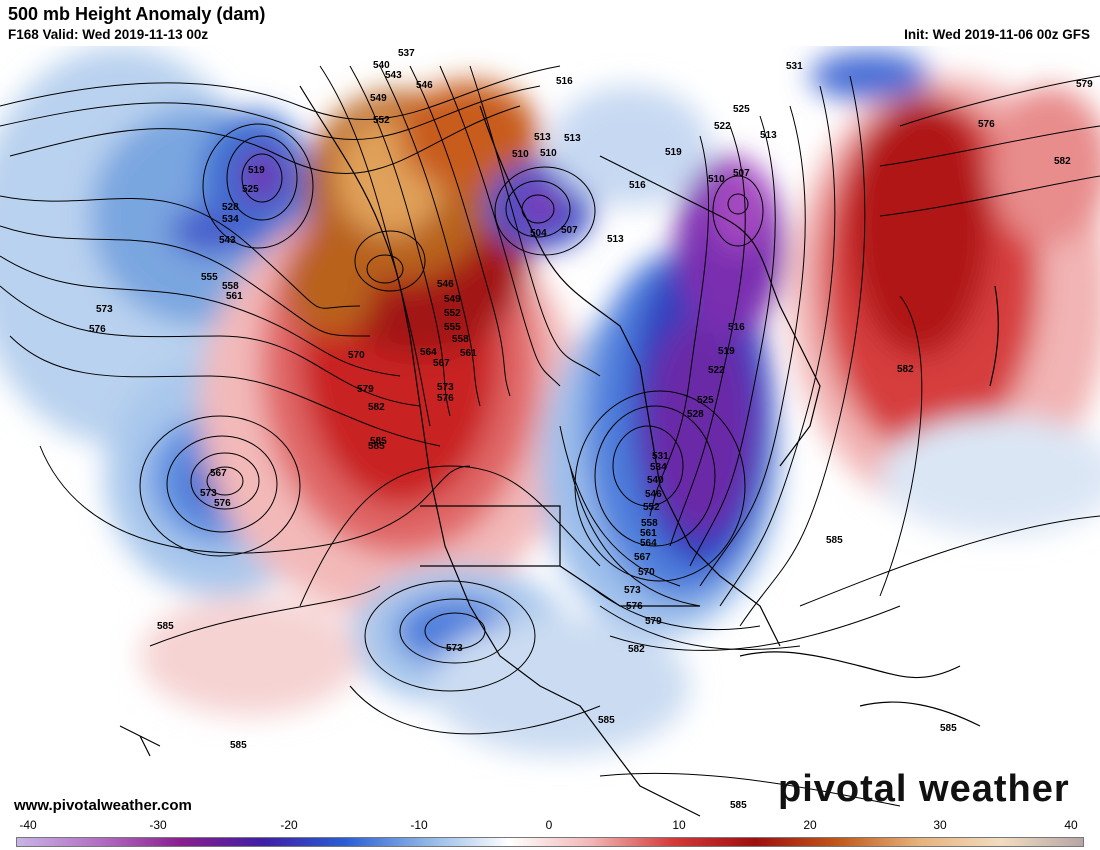 The image size is (1100, 850). Describe the element at coordinates (679, 825) in the screenshot. I see `colorbar-tick: 10` at that location.